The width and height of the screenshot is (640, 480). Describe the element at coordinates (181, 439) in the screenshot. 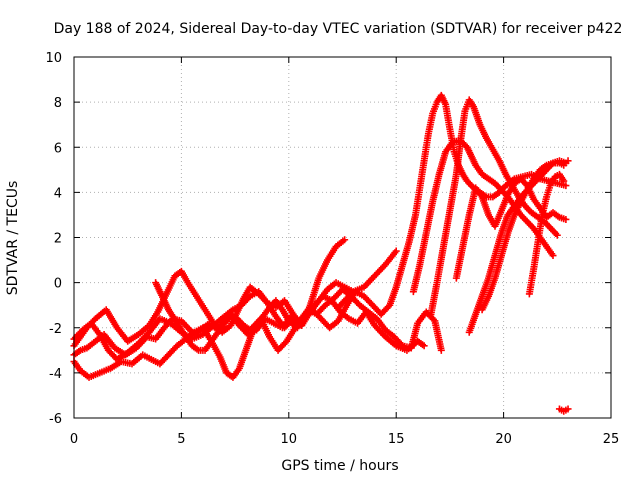

I see `x-tick-label: 5` at that location.